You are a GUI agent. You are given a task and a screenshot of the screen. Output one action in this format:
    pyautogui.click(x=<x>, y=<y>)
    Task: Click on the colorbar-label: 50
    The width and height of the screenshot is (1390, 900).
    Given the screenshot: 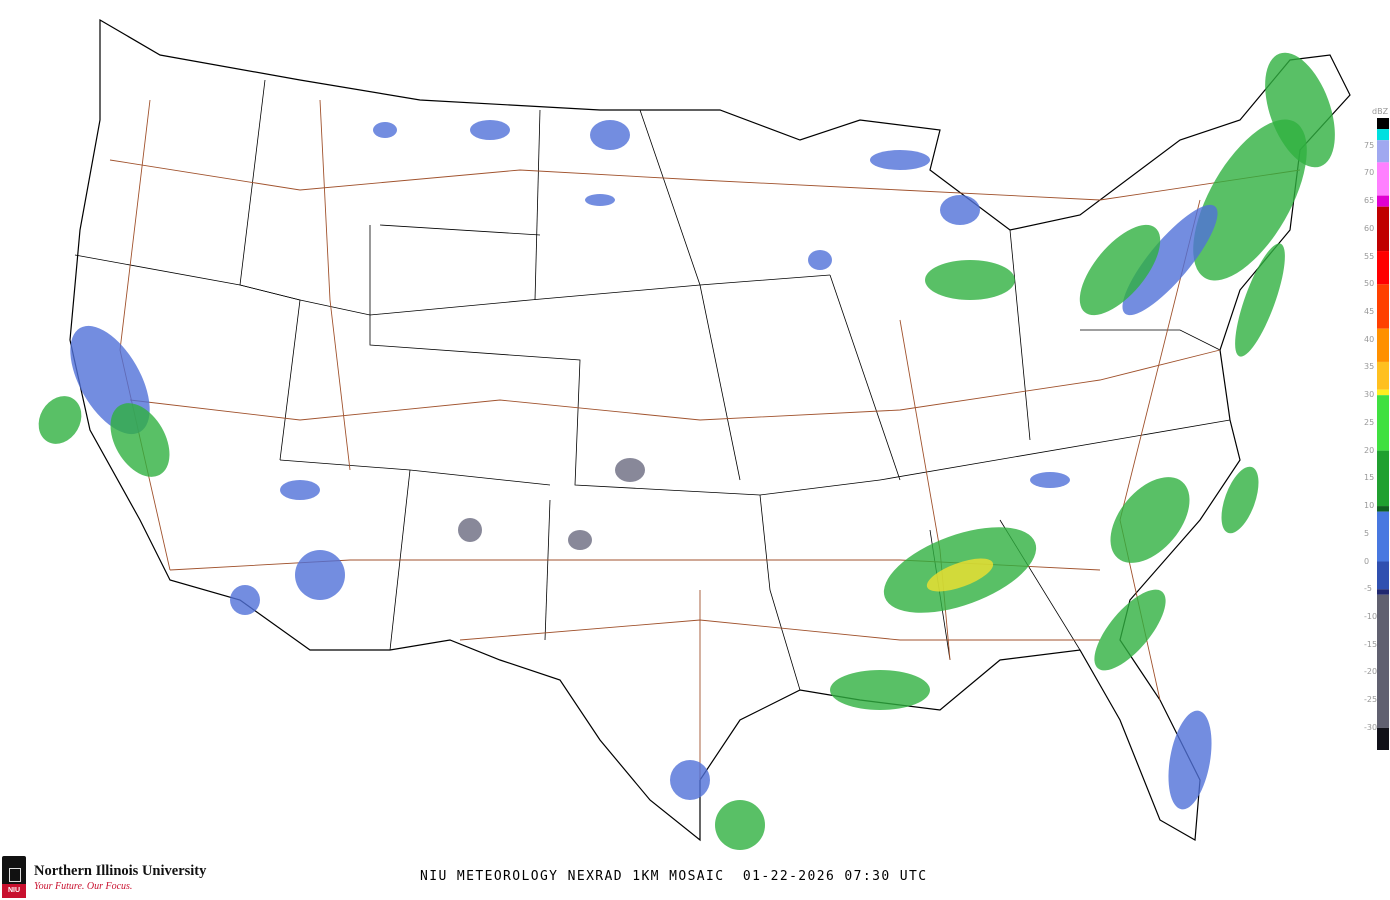 What is the action you would take?
    pyautogui.click(x=1369, y=284)
    